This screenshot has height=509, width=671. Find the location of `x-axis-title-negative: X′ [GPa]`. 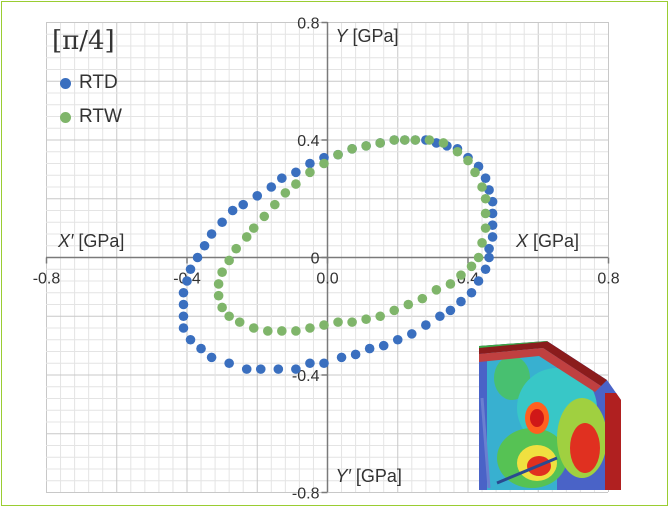

x-axis-title-negative: X′ [GPa] is located at coordinates (90, 241).